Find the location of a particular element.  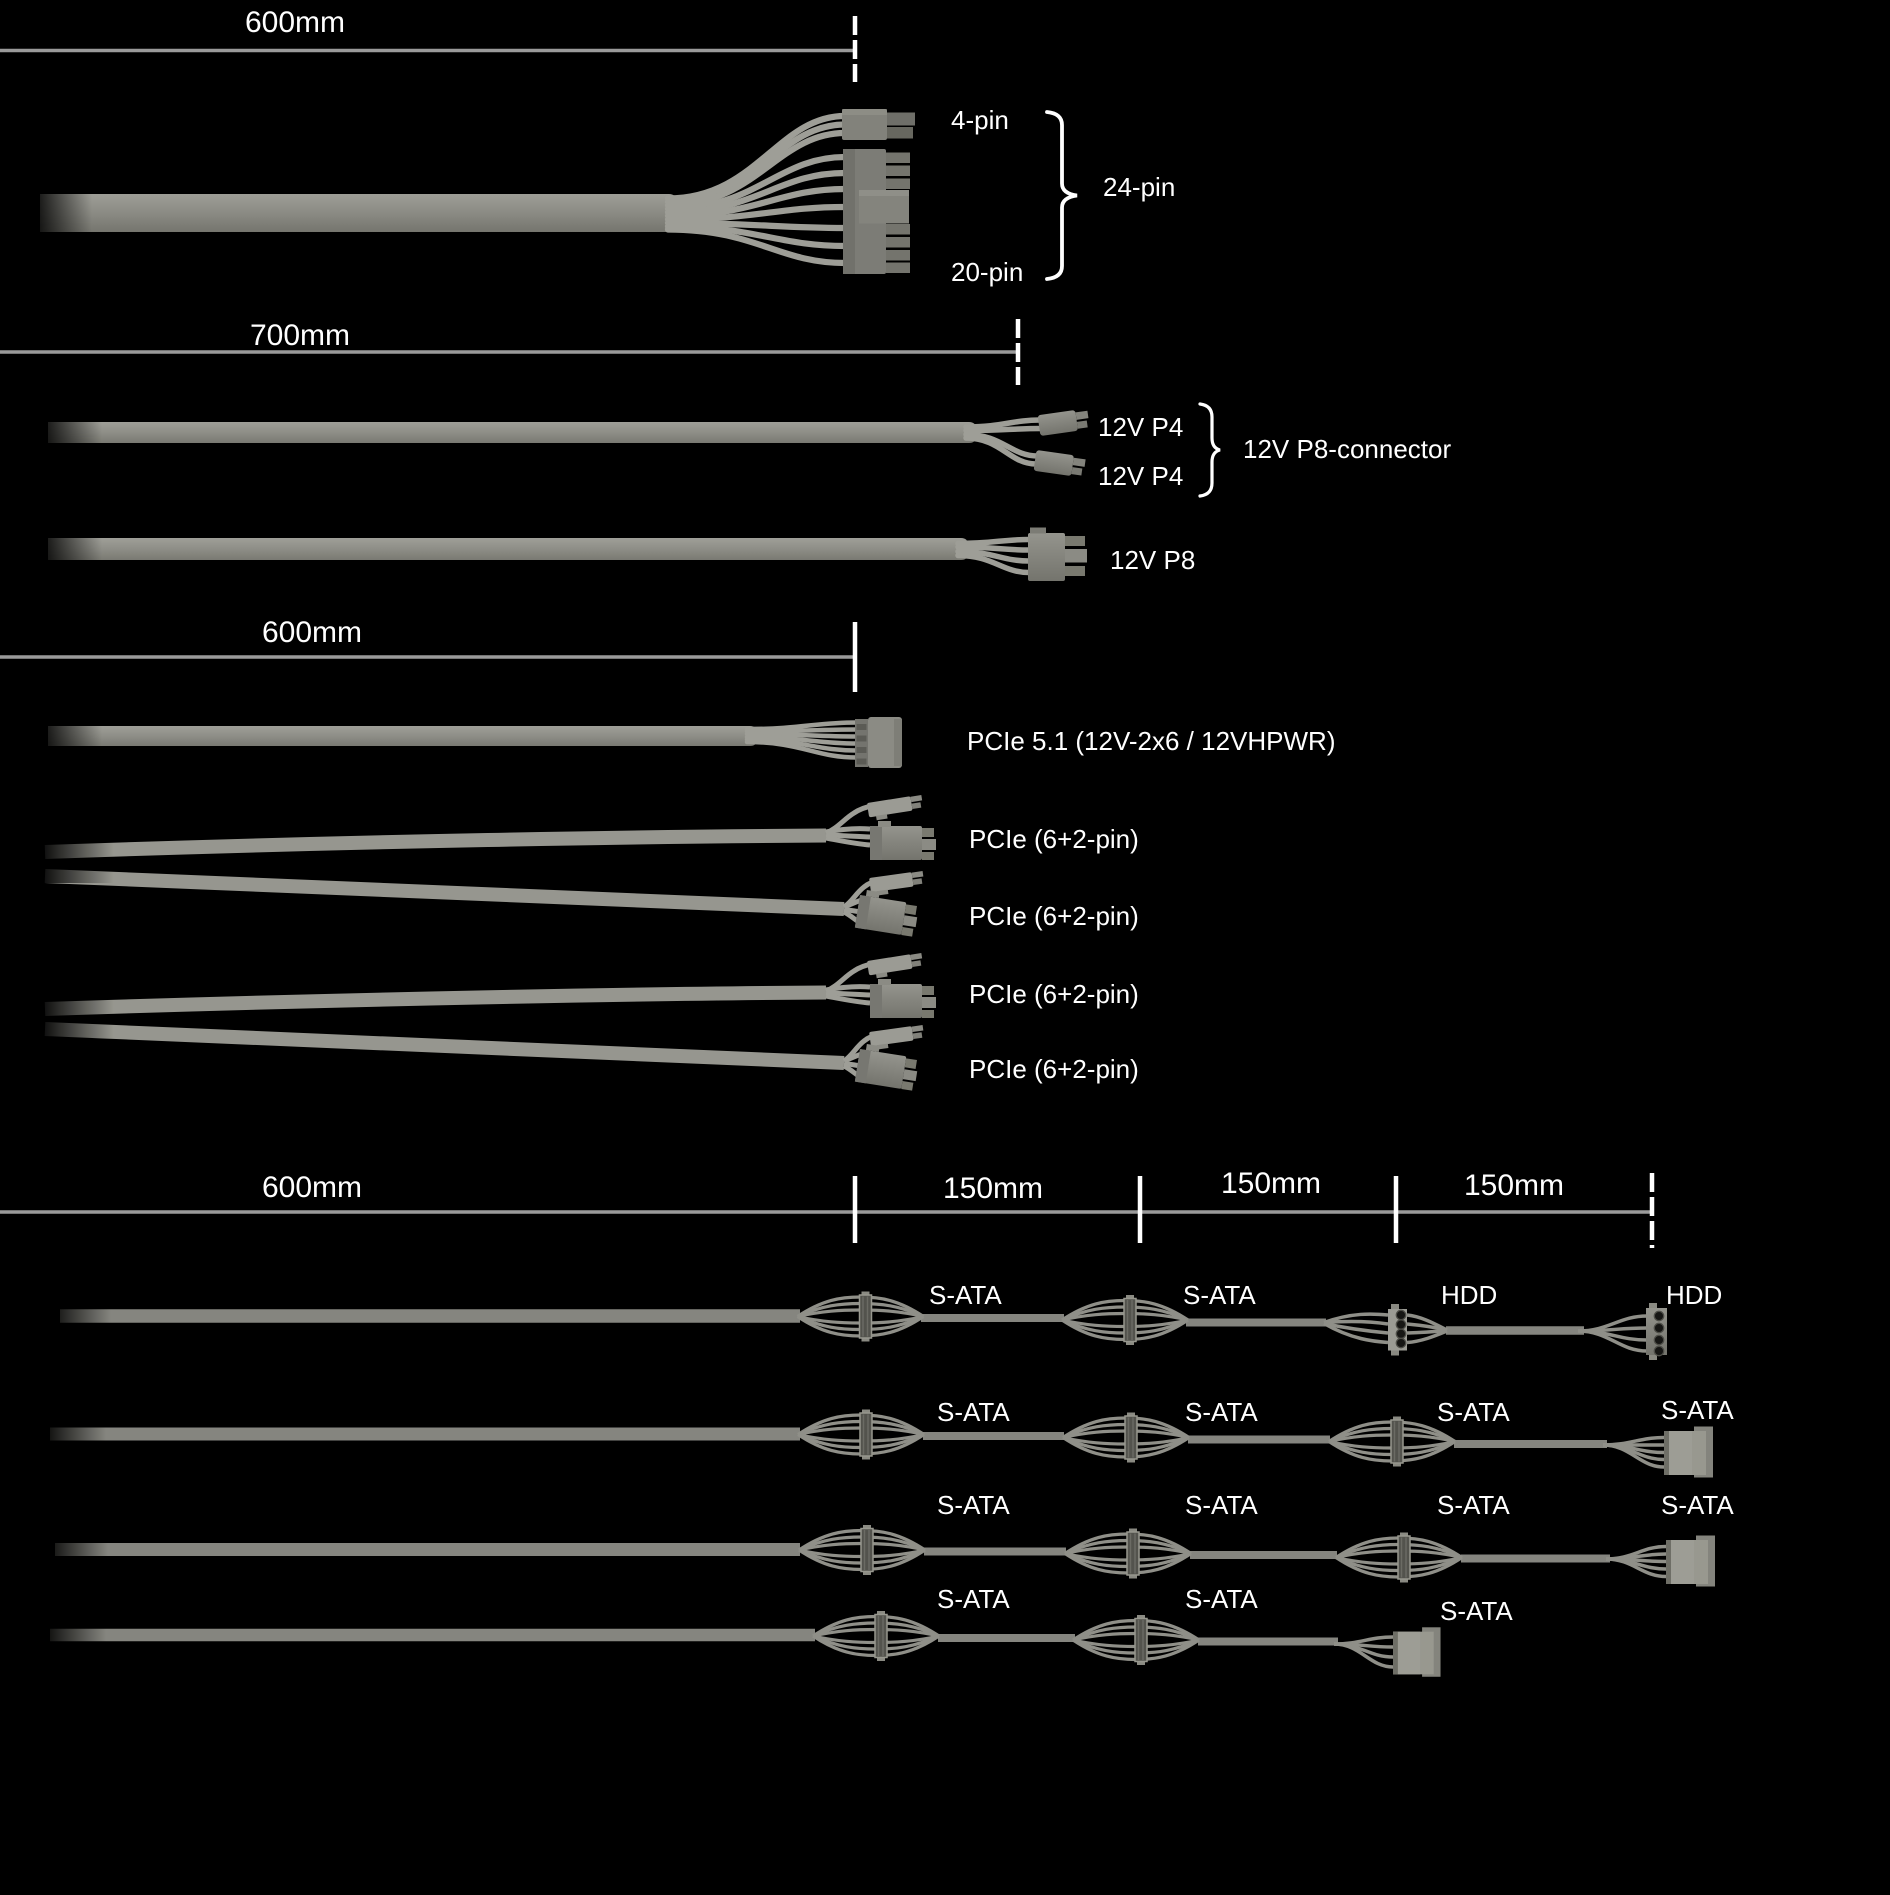

svg-text: 12V P8-connector is located at coordinates (1347, 449).